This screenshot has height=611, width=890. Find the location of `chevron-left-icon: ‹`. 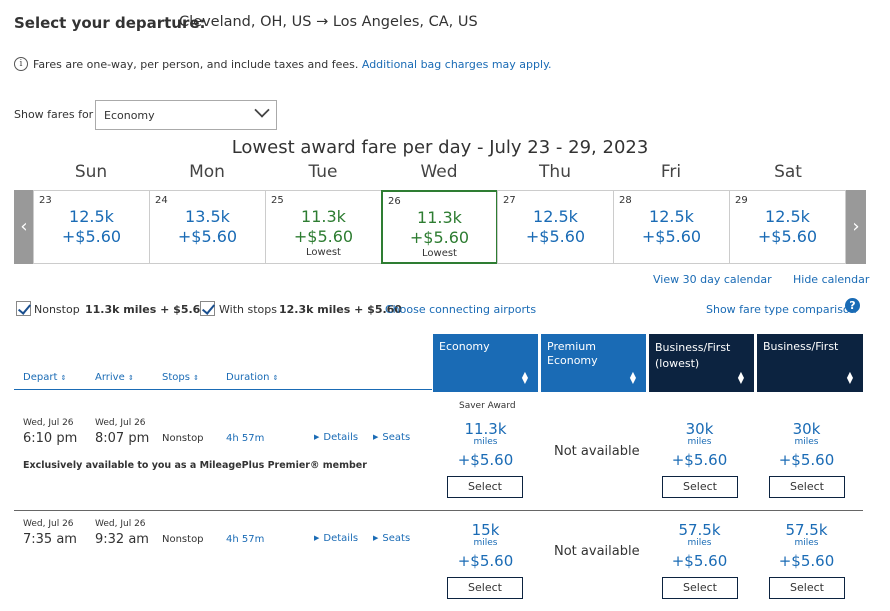

chevron-left-icon: ‹ is located at coordinates (24, 226).